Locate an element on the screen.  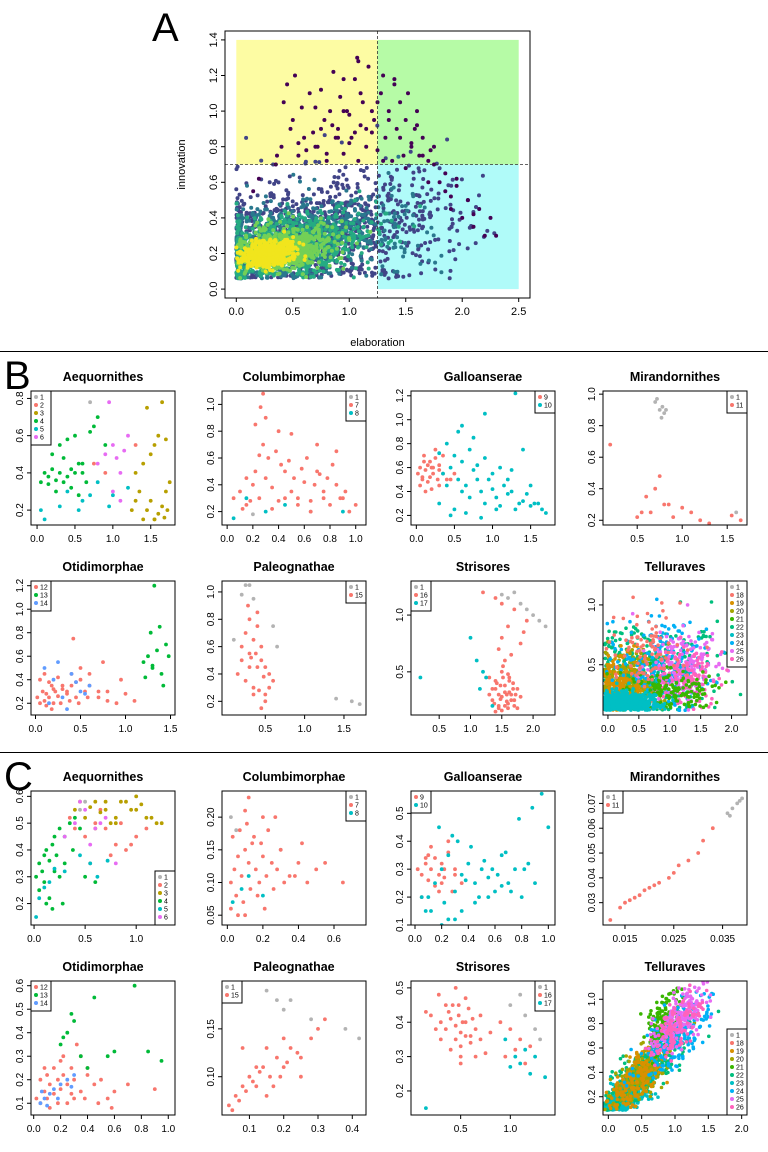
y-tick-label: 0.2 is located at coordinates (400, 515).